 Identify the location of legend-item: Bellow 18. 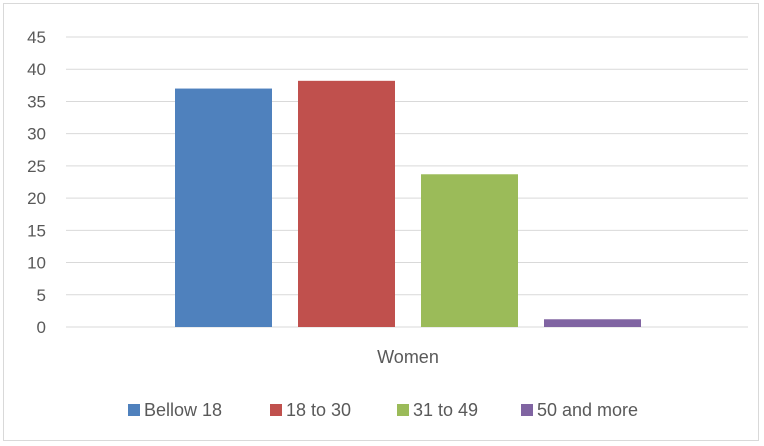
(175, 410).